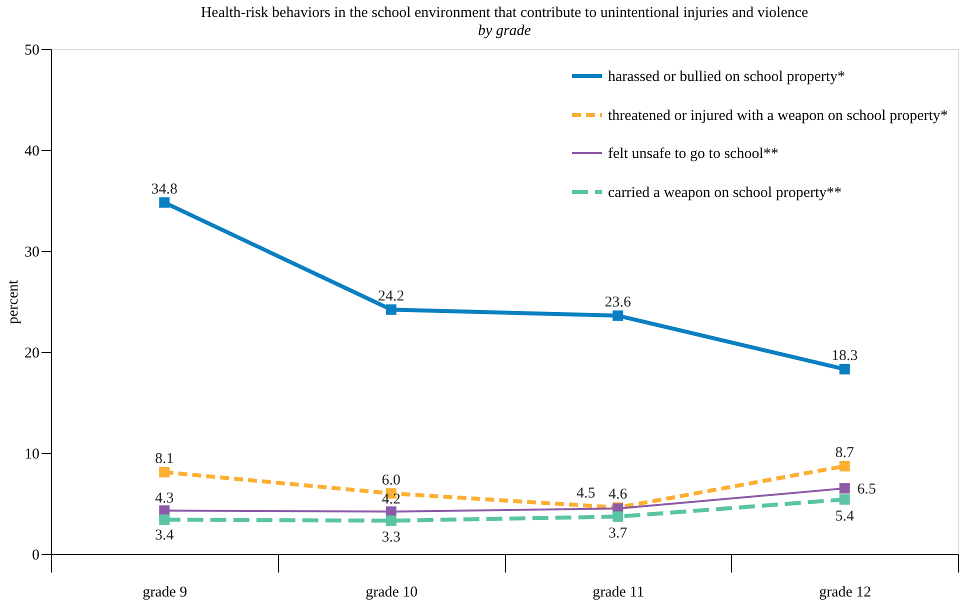 The width and height of the screenshot is (979, 614). I want to click on data-label: 4.2, so click(391, 500).